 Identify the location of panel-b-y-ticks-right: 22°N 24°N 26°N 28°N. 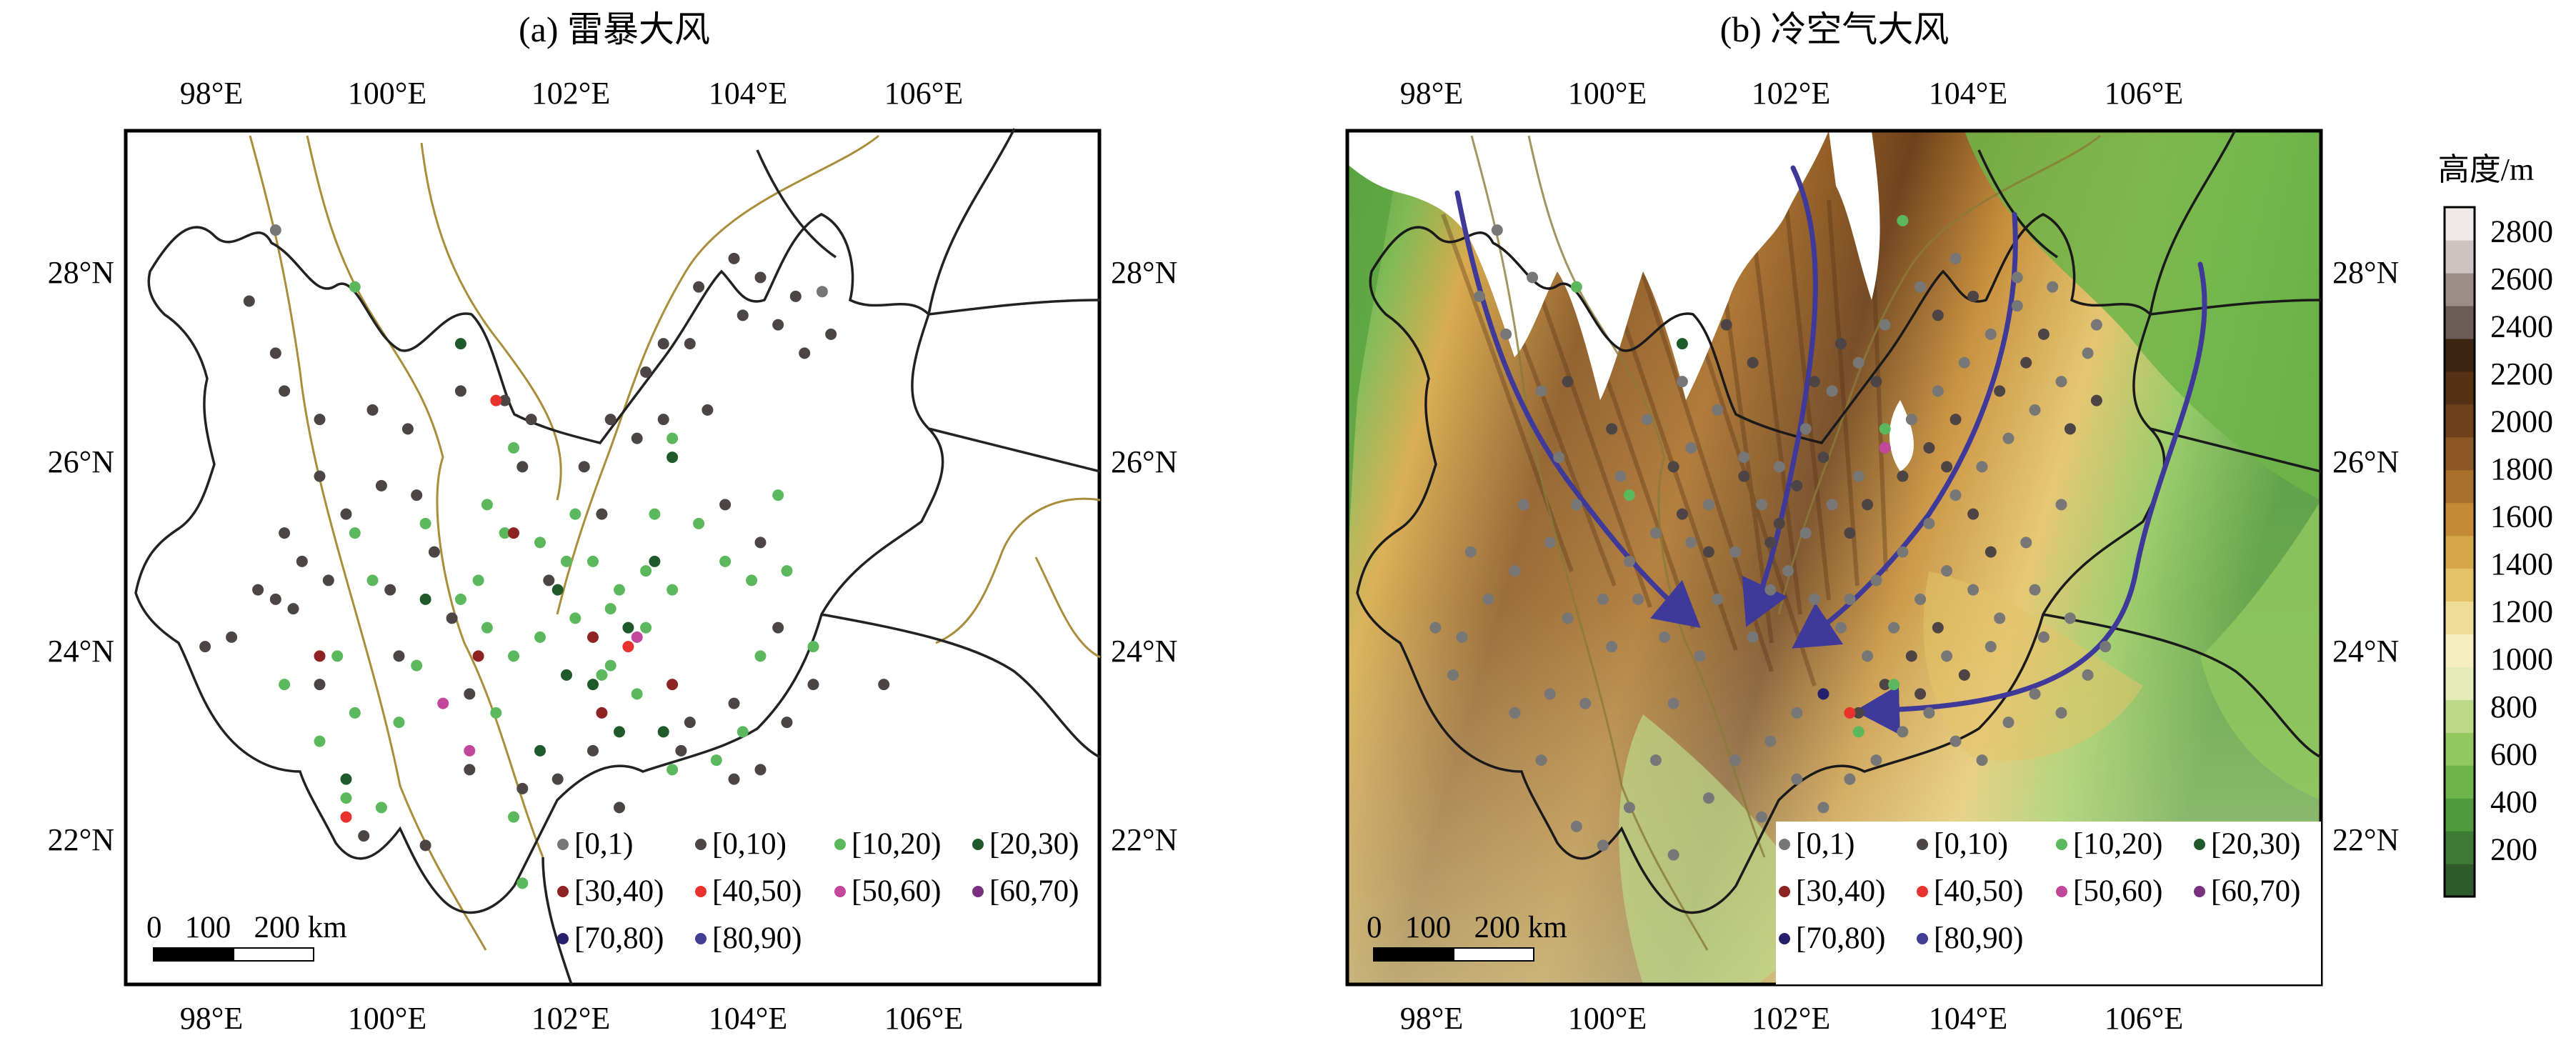
(2365, 556).